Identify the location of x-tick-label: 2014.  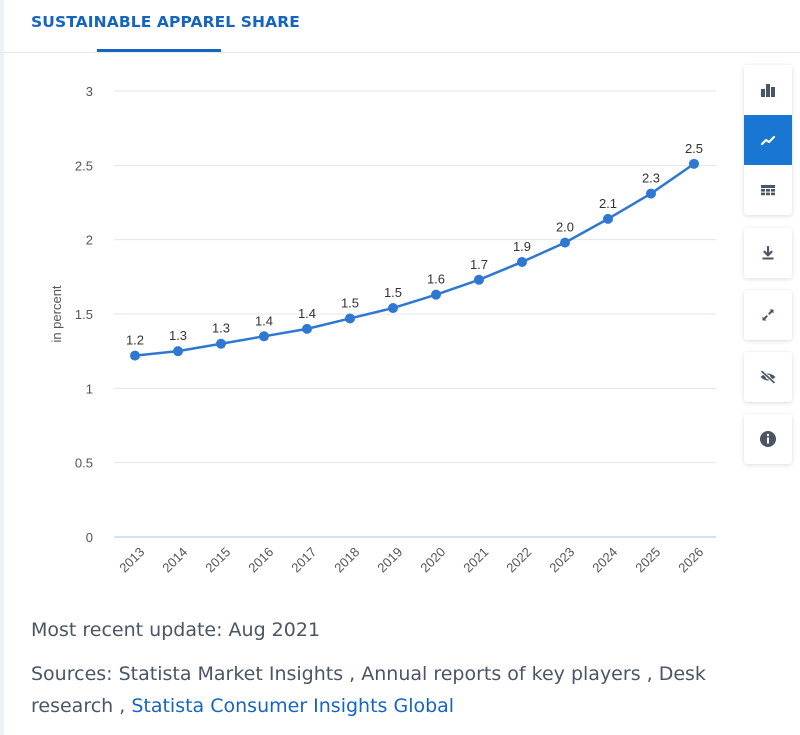
(174, 559).